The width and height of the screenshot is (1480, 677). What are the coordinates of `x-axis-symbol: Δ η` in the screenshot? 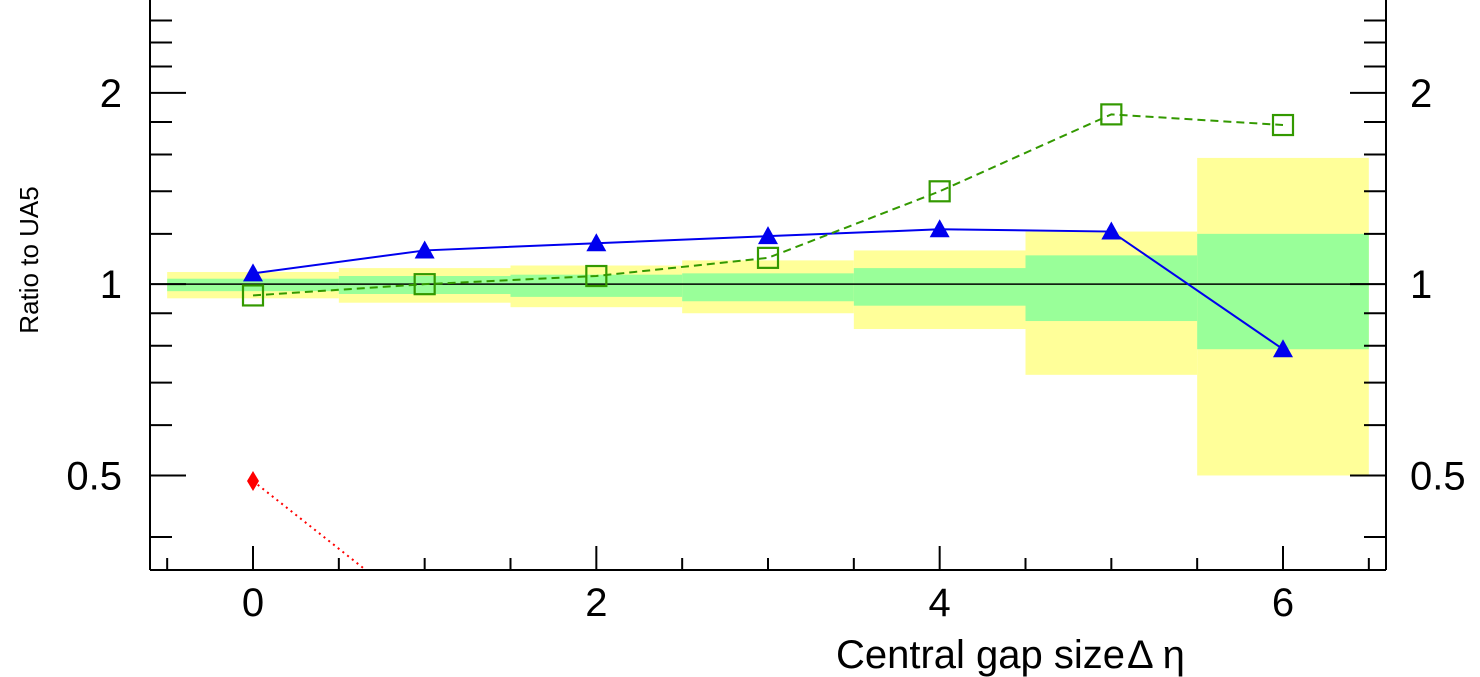 It's located at (1156, 655).